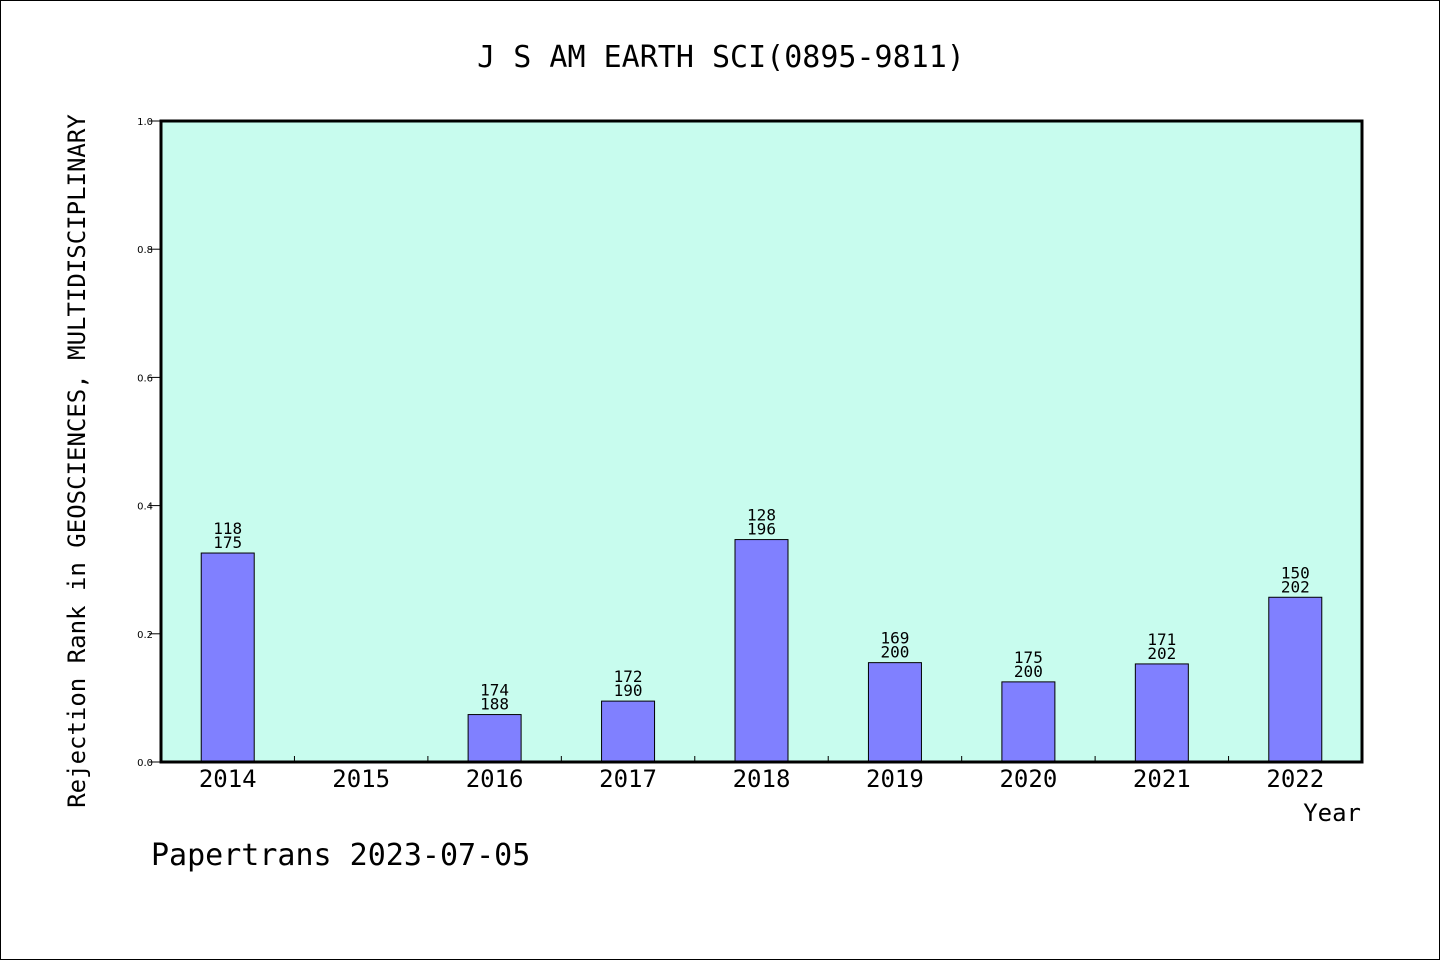  Describe the element at coordinates (145, 122) in the screenshot. I see `y-tick-label: 1.0` at that location.